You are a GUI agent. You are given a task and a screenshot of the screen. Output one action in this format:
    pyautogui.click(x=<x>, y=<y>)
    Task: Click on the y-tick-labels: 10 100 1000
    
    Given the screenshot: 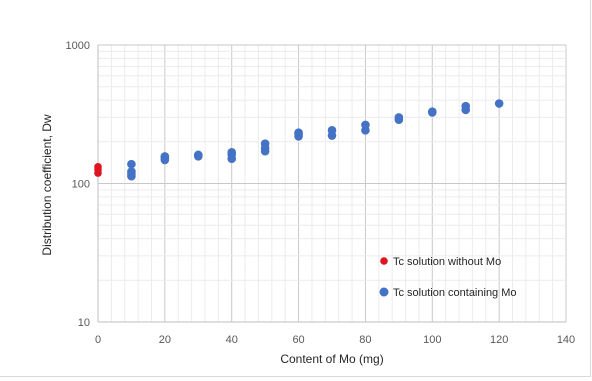 What is the action you would take?
    pyautogui.click(x=78, y=184)
    